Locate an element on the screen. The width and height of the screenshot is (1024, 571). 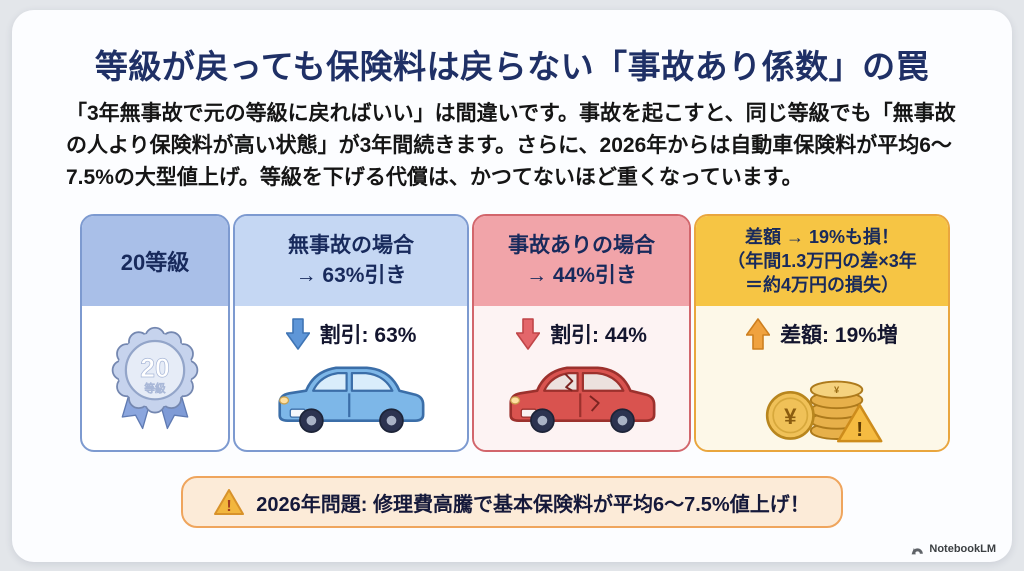
brand-footer: NotebookLM is located at coordinates (953, 549).